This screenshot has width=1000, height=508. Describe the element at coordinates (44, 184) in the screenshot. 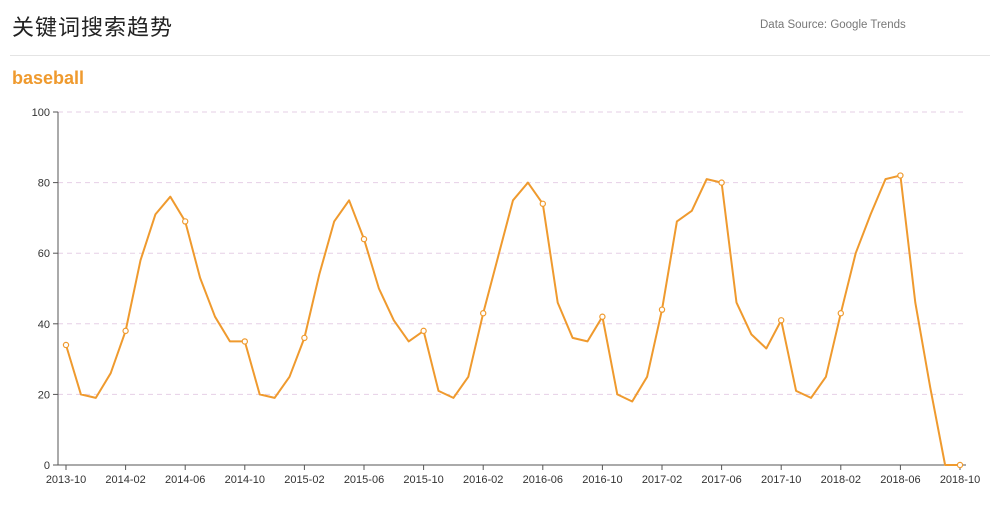

I see `y-tick-label: 80` at that location.